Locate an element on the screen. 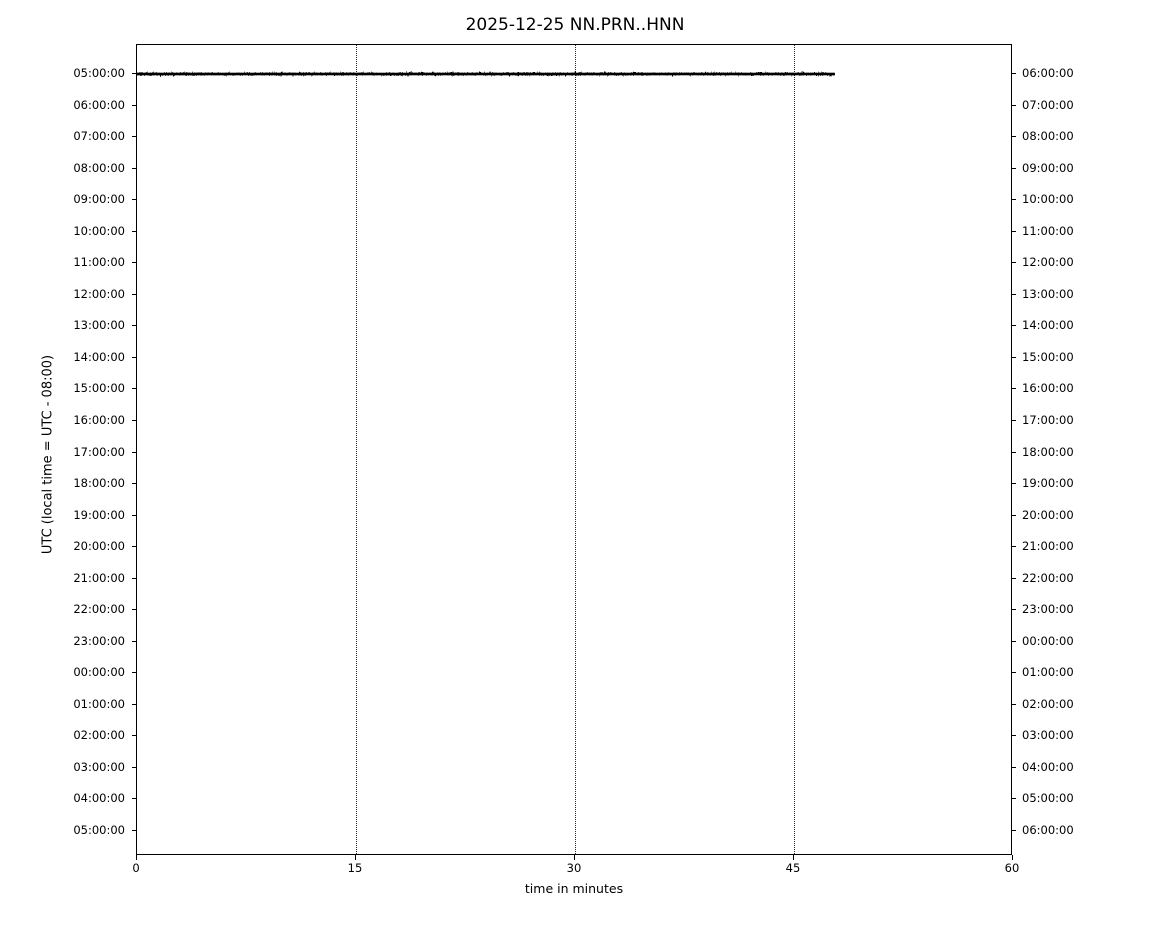  y-tick-label-left-1: 06:00:00 is located at coordinates (99, 104).